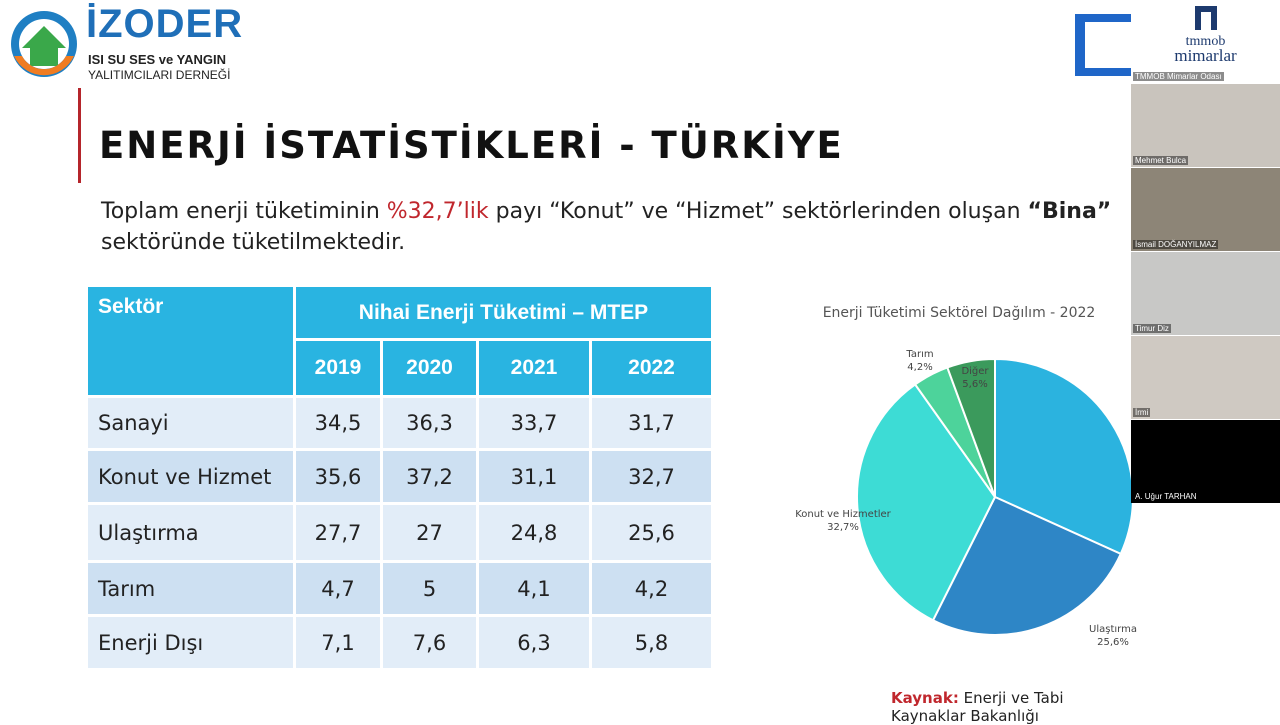 The image size is (1280, 725). Describe the element at coordinates (1205, 125) in the screenshot. I see `video-tile: Mehmet Bulca` at that location.